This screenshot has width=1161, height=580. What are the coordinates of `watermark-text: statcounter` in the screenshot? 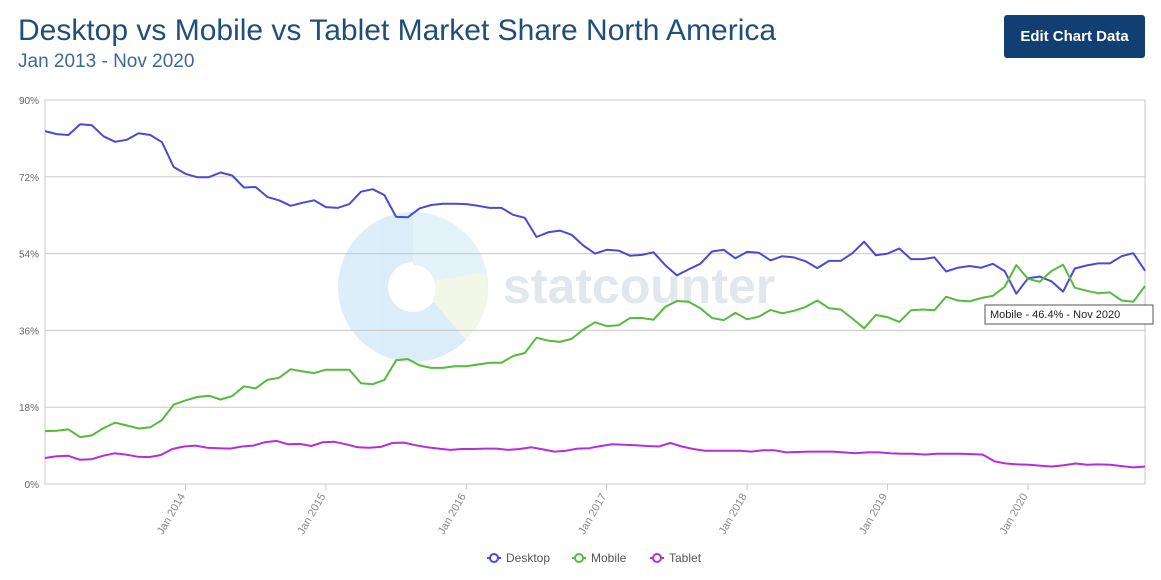 It's located at (639, 286).